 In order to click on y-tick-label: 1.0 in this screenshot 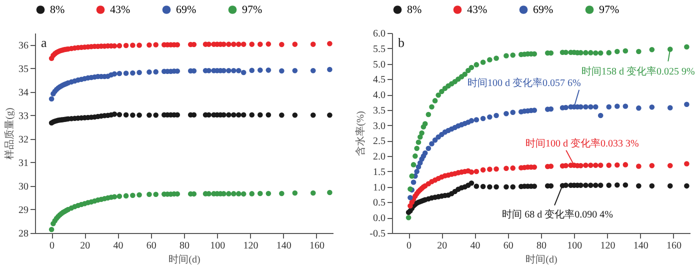, I will do `click(379, 188)`.